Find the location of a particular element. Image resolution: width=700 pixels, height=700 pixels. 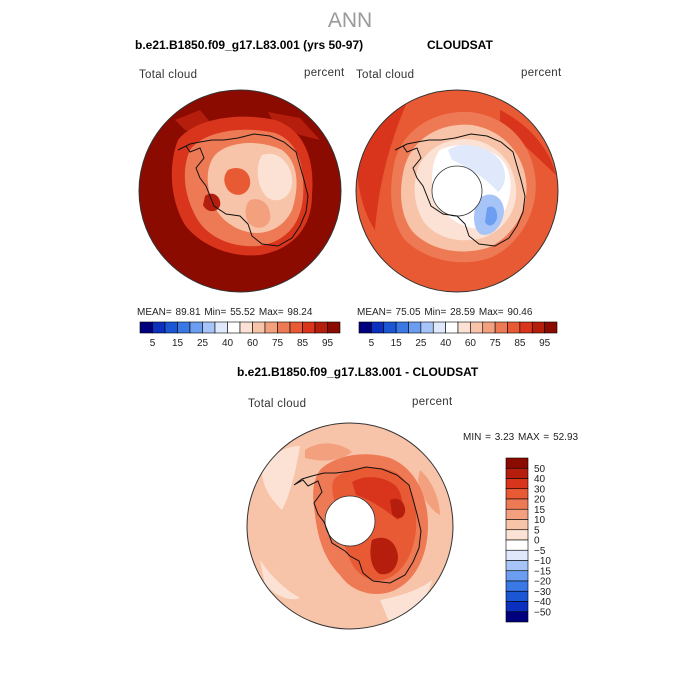

colorbar-3-tick-label: 30 is located at coordinates (540, 489).